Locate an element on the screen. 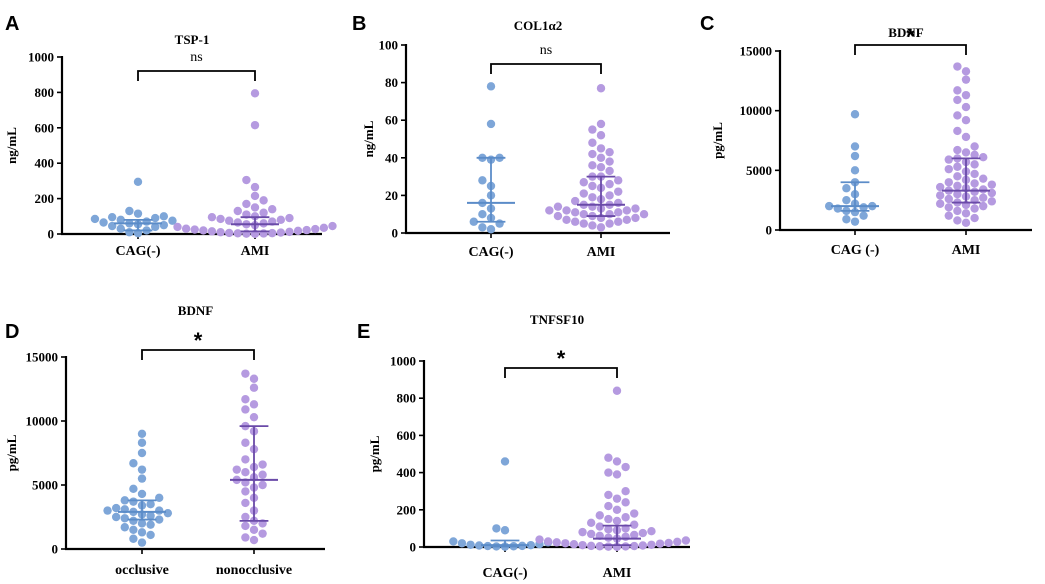  panel-a-letter: A is located at coordinates (12, 24).